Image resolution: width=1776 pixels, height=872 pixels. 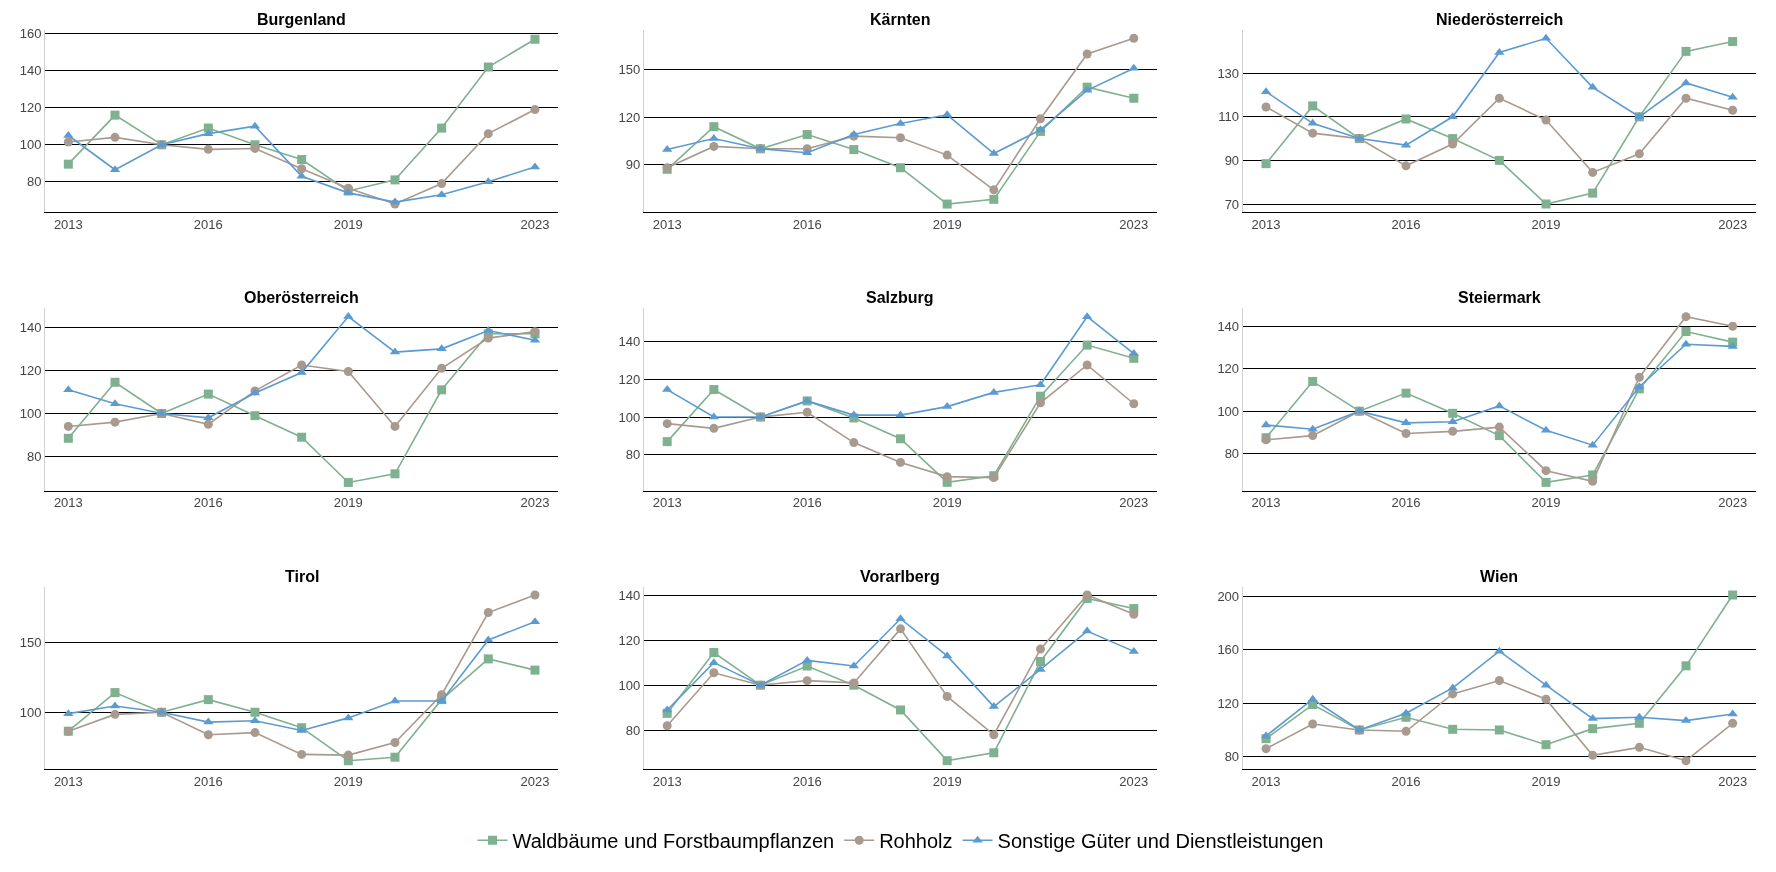 What do you see at coordinates (302, 576) in the screenshot?
I see `chart-title: Tirol` at bounding box center [302, 576].